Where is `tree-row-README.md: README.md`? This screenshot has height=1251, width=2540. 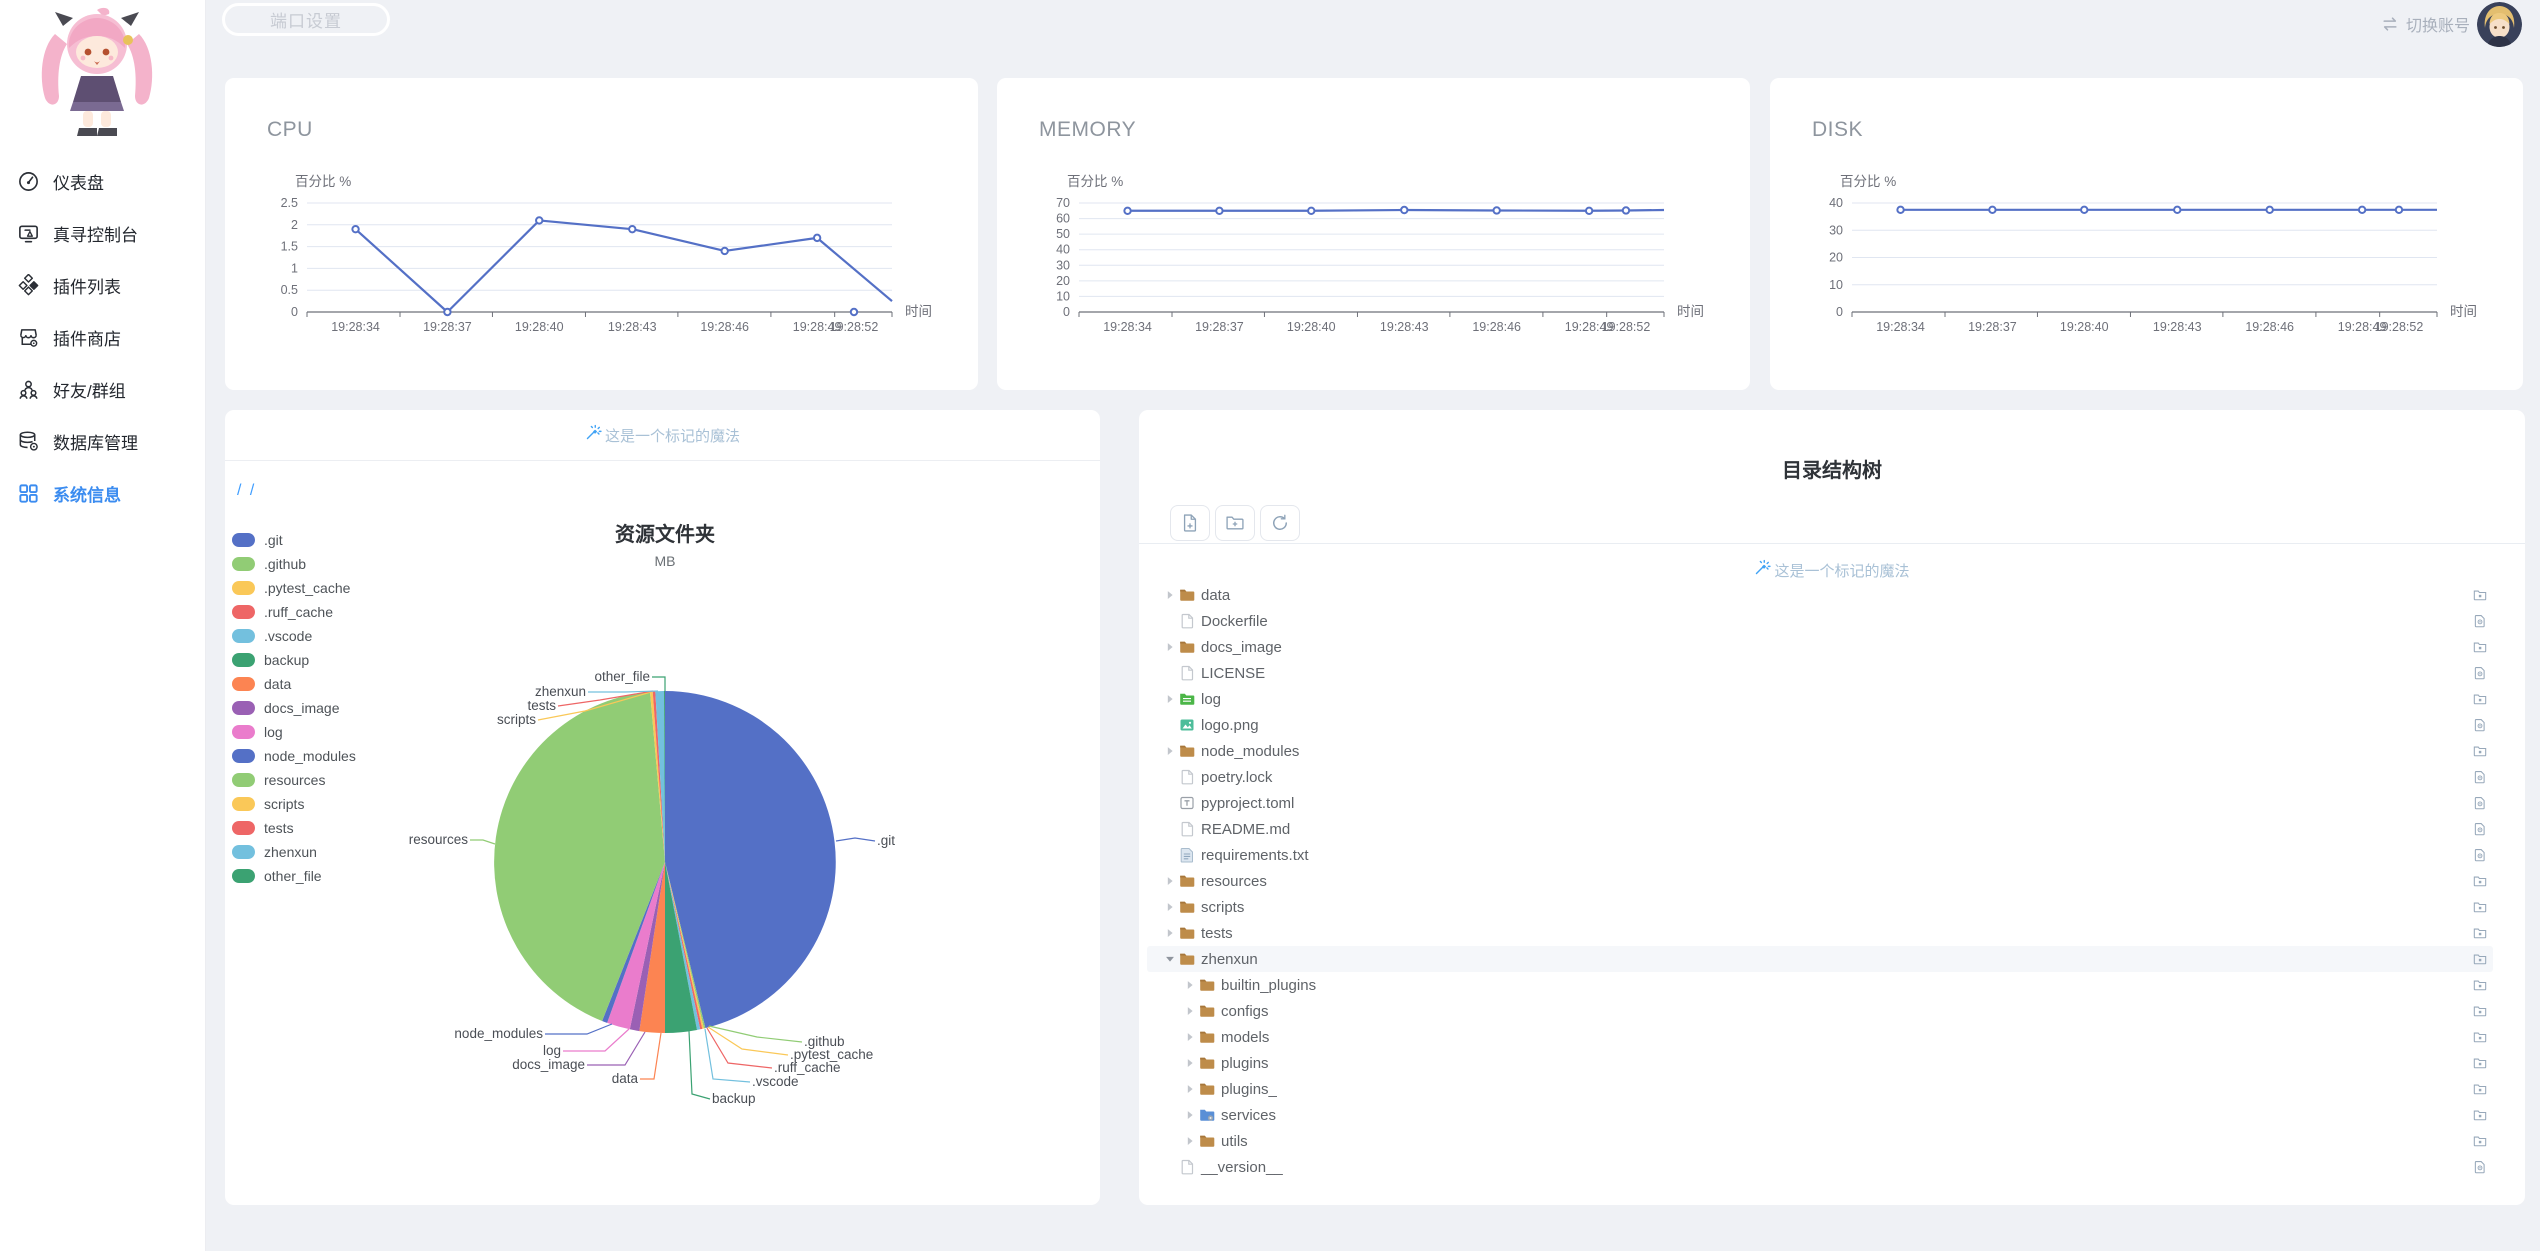
tree-row-README.md: README.md is located at coordinates (1820, 829).